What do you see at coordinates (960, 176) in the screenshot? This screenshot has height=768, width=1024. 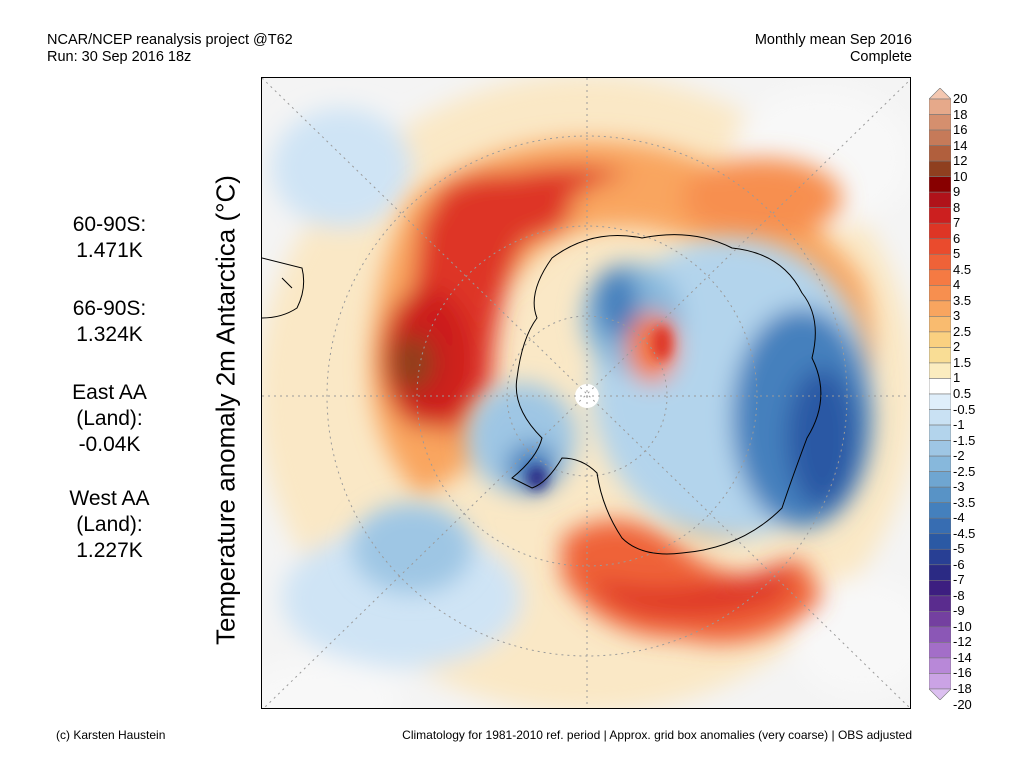 I see `colorbar-label: 10` at bounding box center [960, 176].